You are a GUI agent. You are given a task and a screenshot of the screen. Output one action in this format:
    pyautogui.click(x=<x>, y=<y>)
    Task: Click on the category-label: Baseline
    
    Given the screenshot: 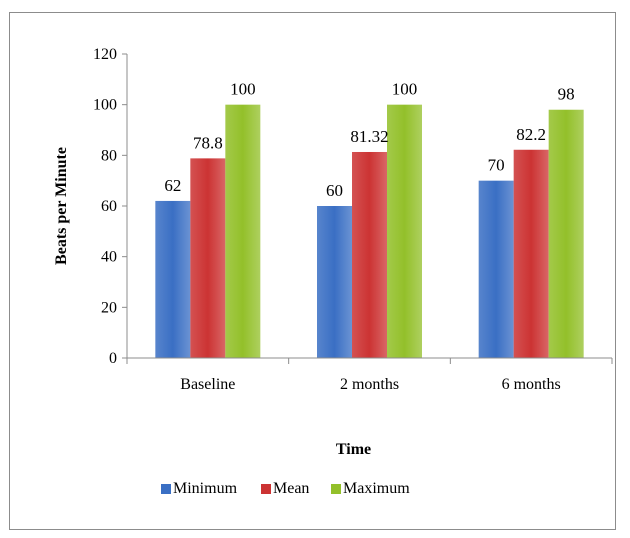 What is the action you would take?
    pyautogui.click(x=207, y=384)
    